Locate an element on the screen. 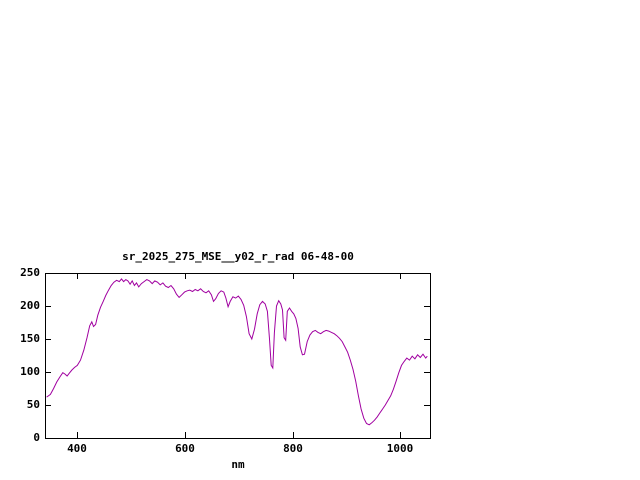 This screenshot has height=480, width=640. y-tick-label: 250 is located at coordinates (30, 272).